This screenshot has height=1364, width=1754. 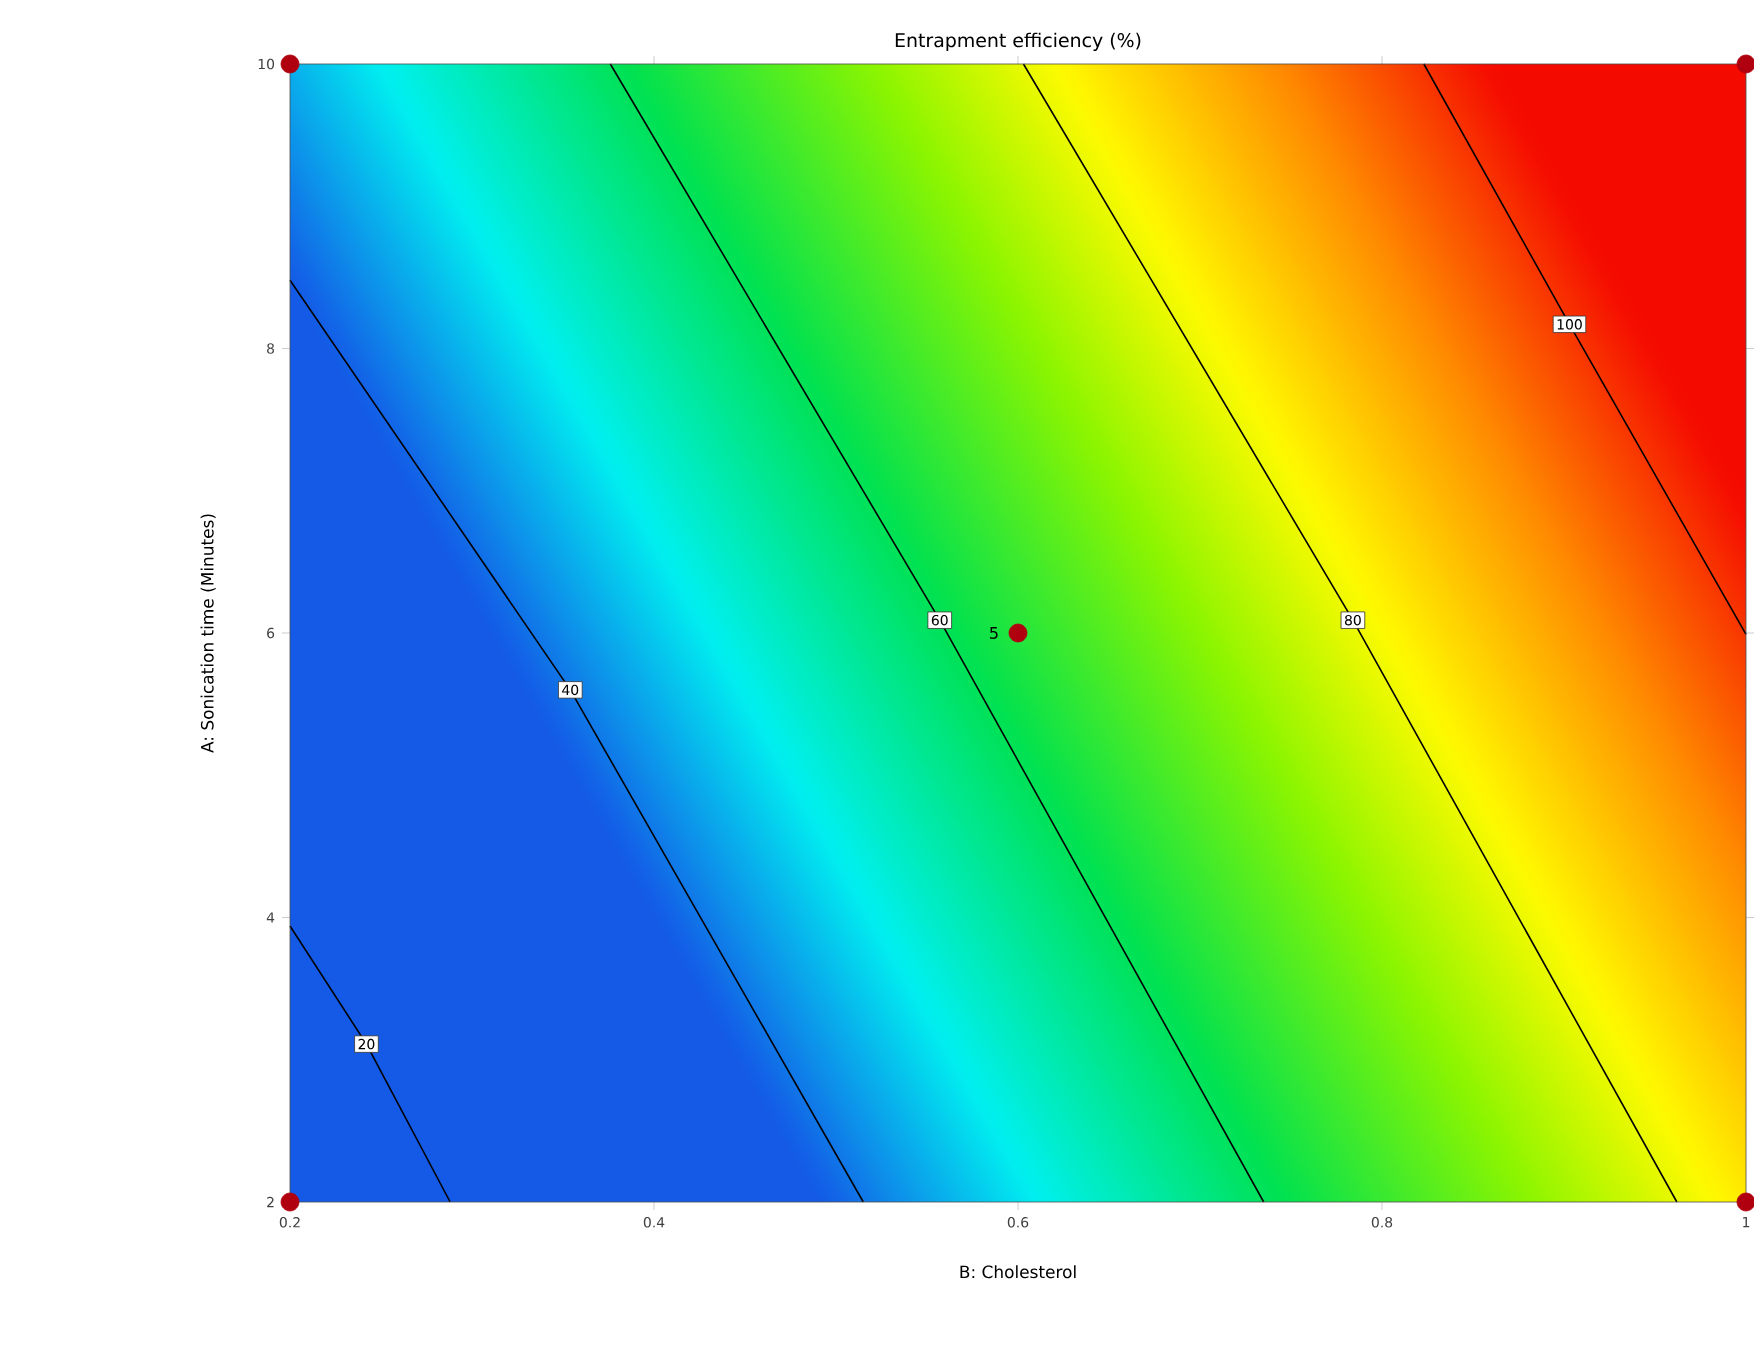 I want to click on x-axis-title: B: Cholesterol, so click(x=1018, y=1272).